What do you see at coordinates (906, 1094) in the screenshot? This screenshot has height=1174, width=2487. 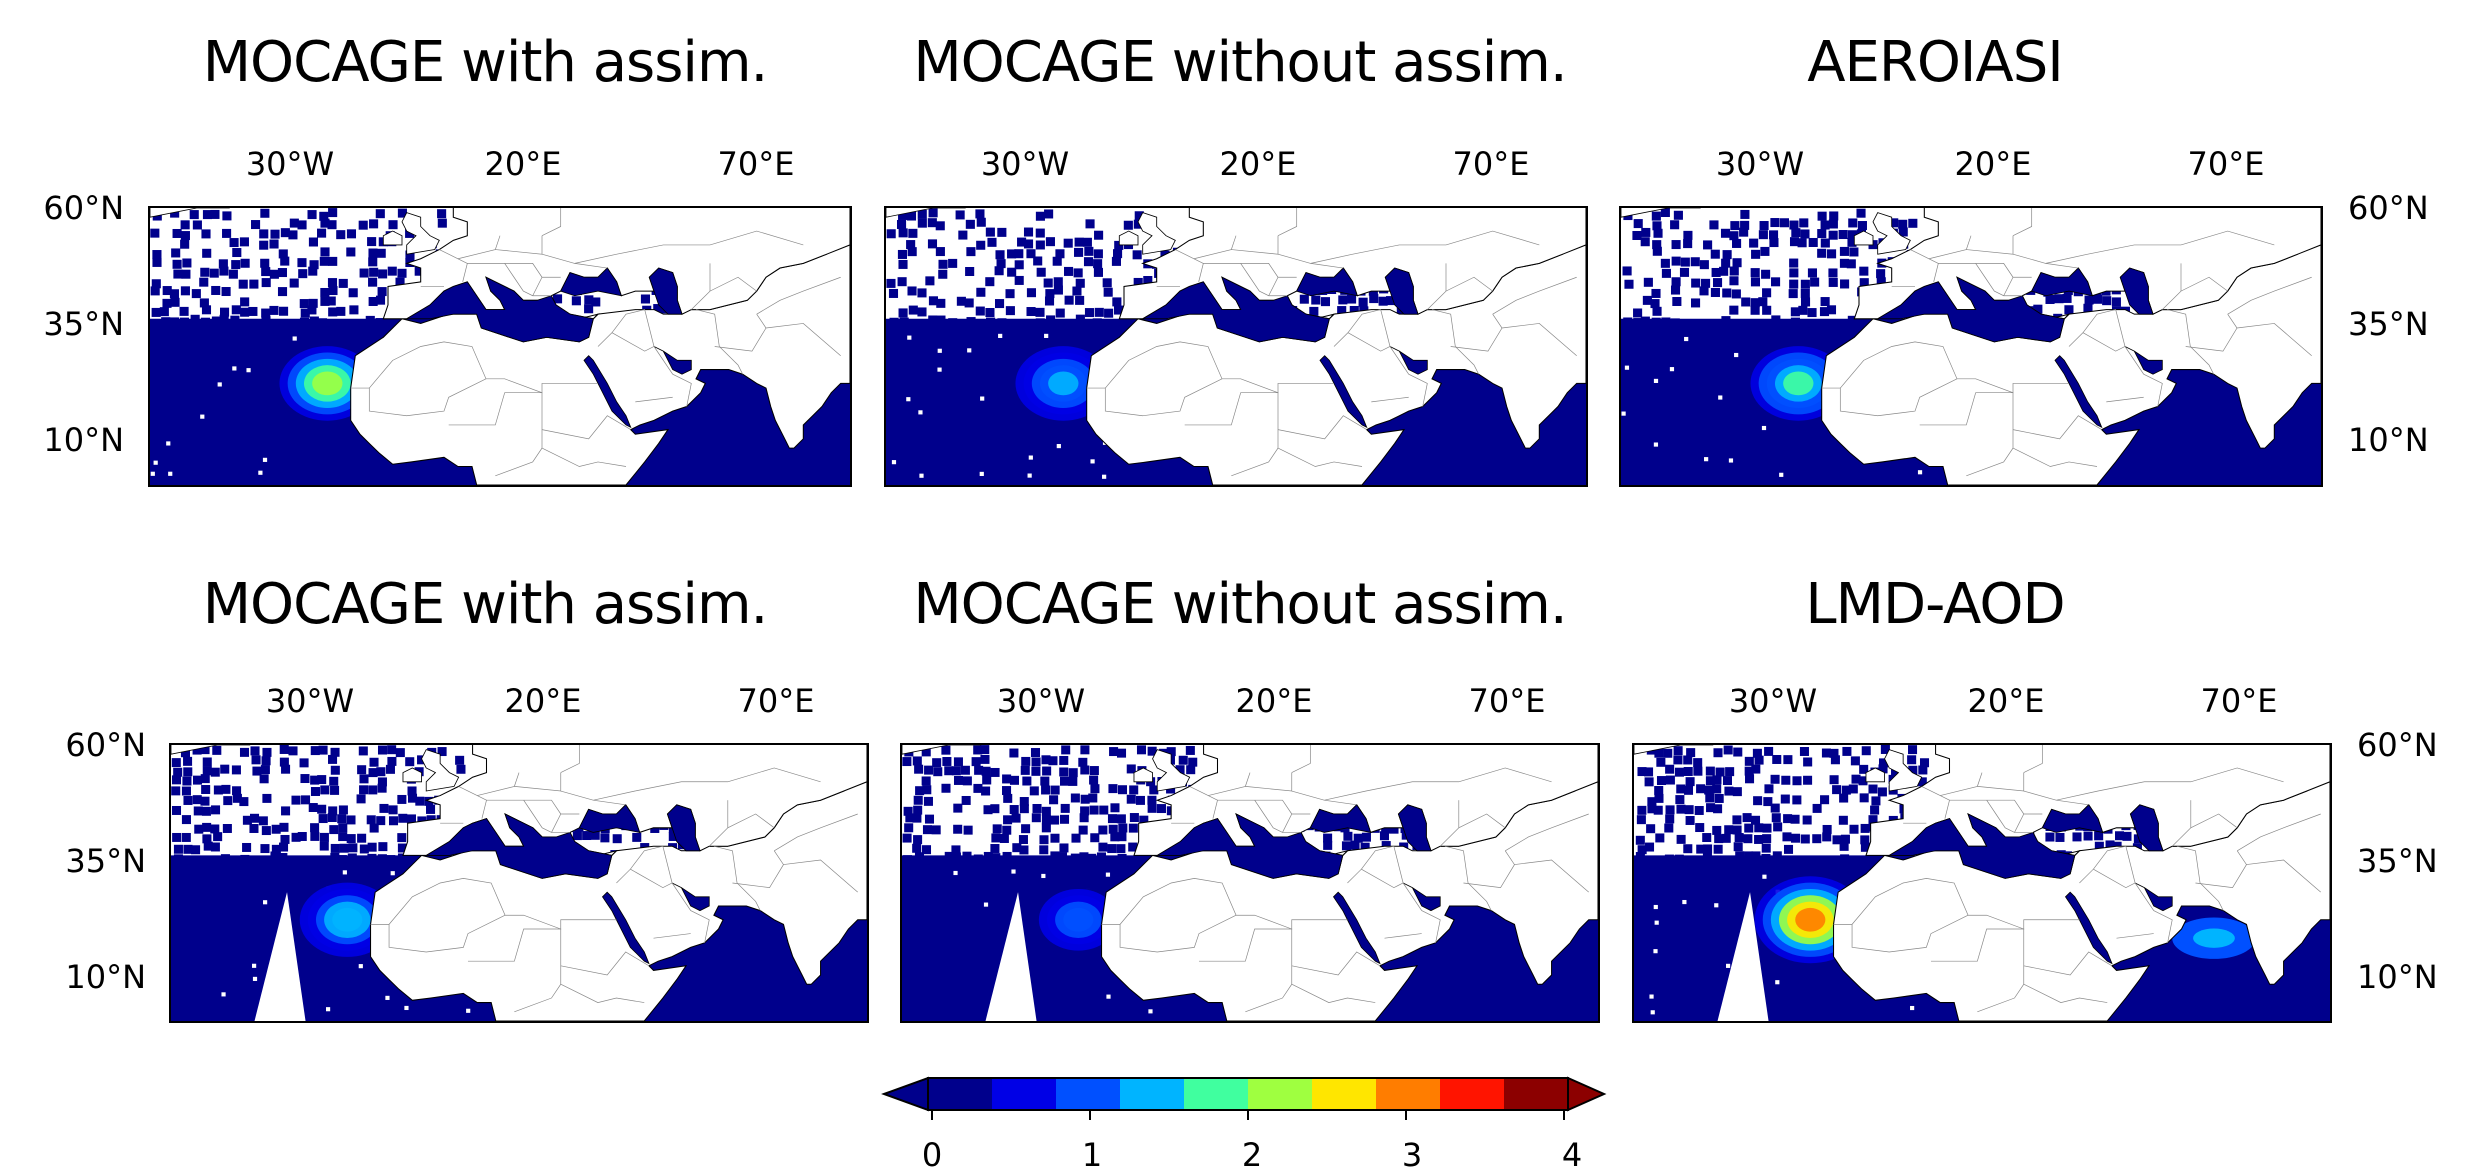 I see `colorbar-extend-min` at bounding box center [906, 1094].